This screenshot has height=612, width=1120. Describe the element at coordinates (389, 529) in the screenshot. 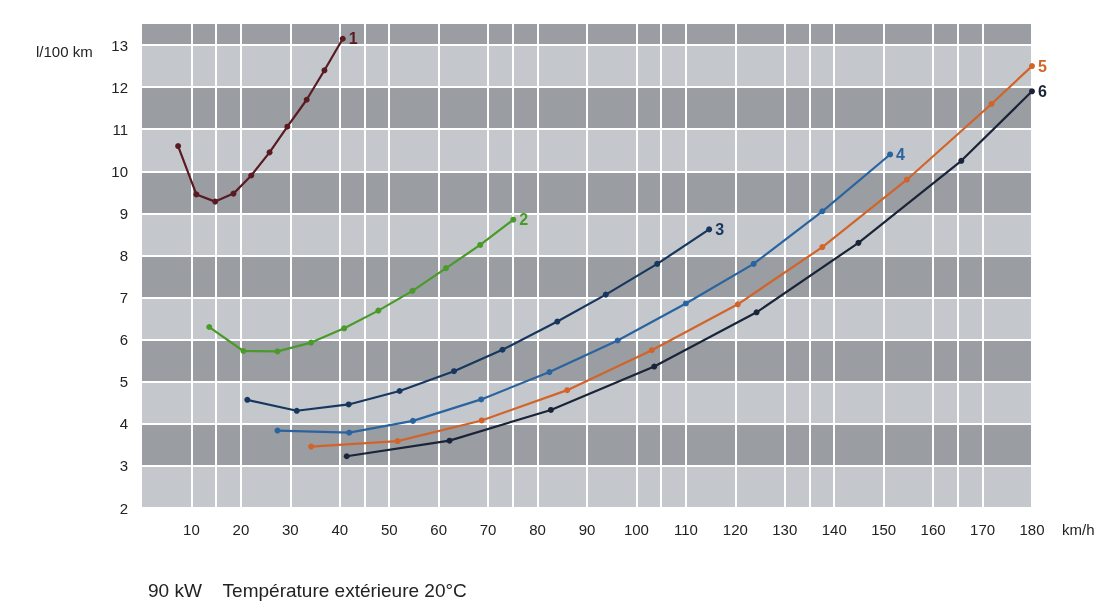

I see `x-tick-label: 50` at that location.